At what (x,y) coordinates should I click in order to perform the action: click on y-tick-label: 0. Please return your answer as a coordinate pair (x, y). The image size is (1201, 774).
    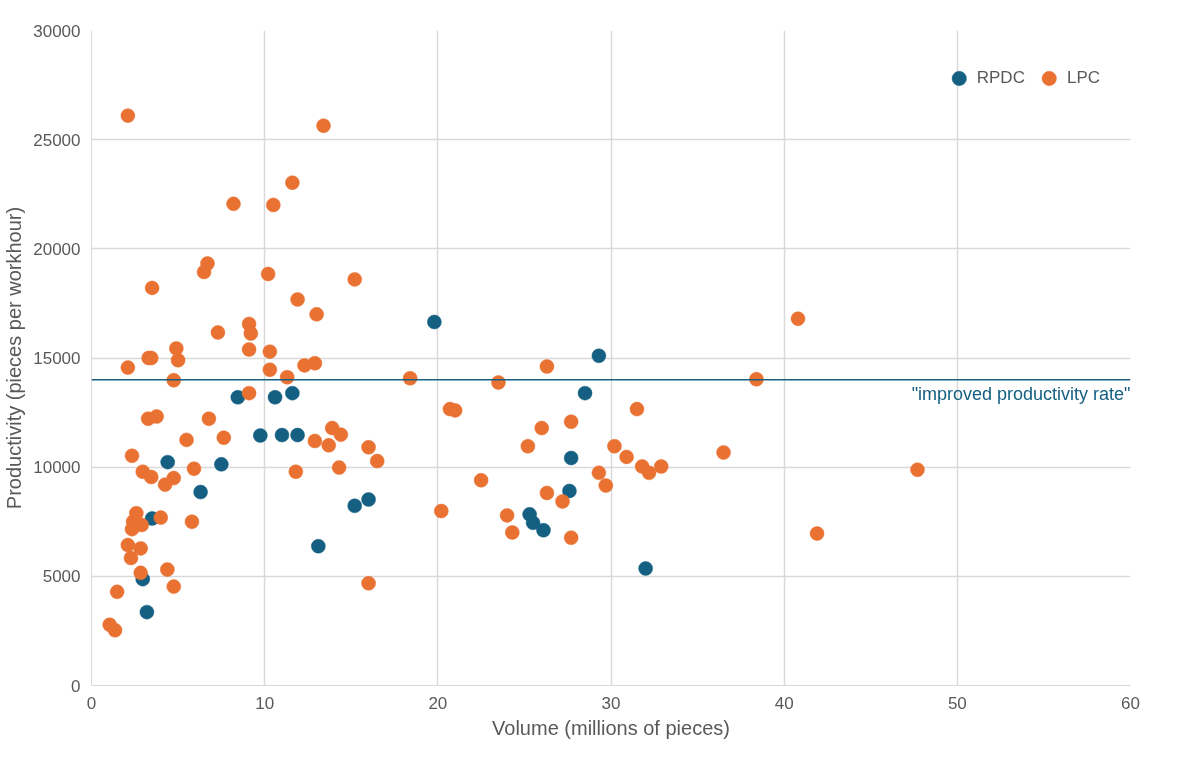
    Looking at the image, I should click on (76, 686).